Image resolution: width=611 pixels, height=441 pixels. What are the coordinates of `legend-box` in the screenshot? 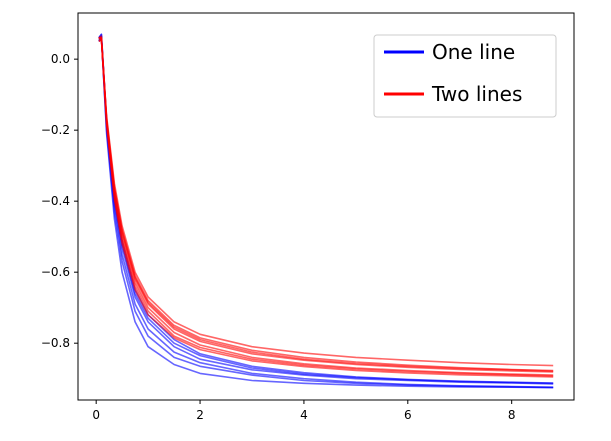 It's located at (465, 76).